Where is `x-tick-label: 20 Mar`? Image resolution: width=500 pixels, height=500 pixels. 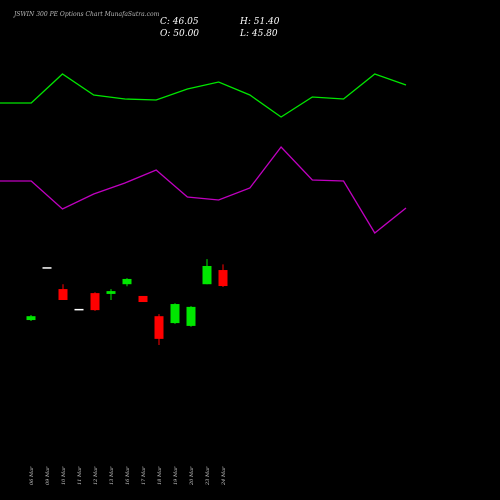 x-tick-label: 20 Mar is located at coordinates (192, 476).